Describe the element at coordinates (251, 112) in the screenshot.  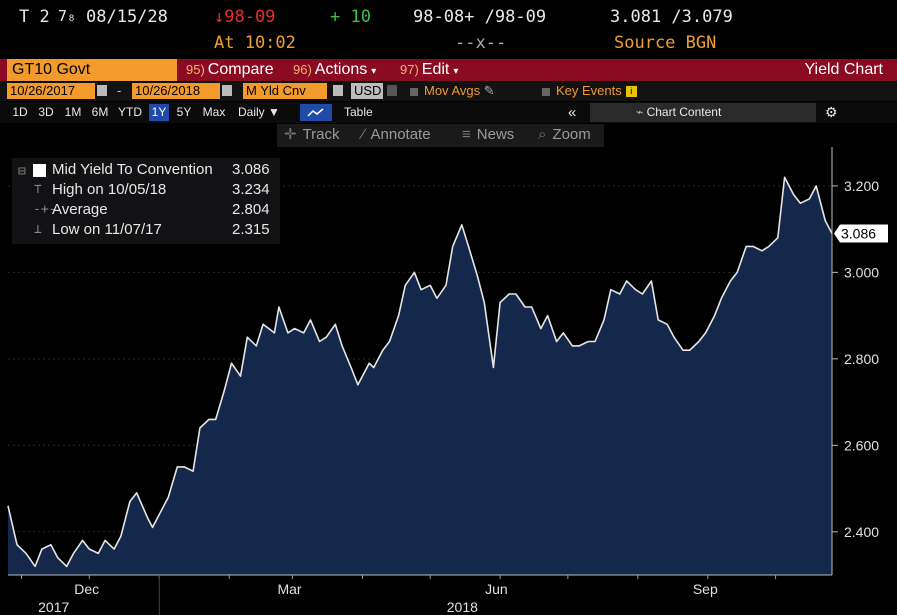
I see `frequency-label: Daily` at that location.